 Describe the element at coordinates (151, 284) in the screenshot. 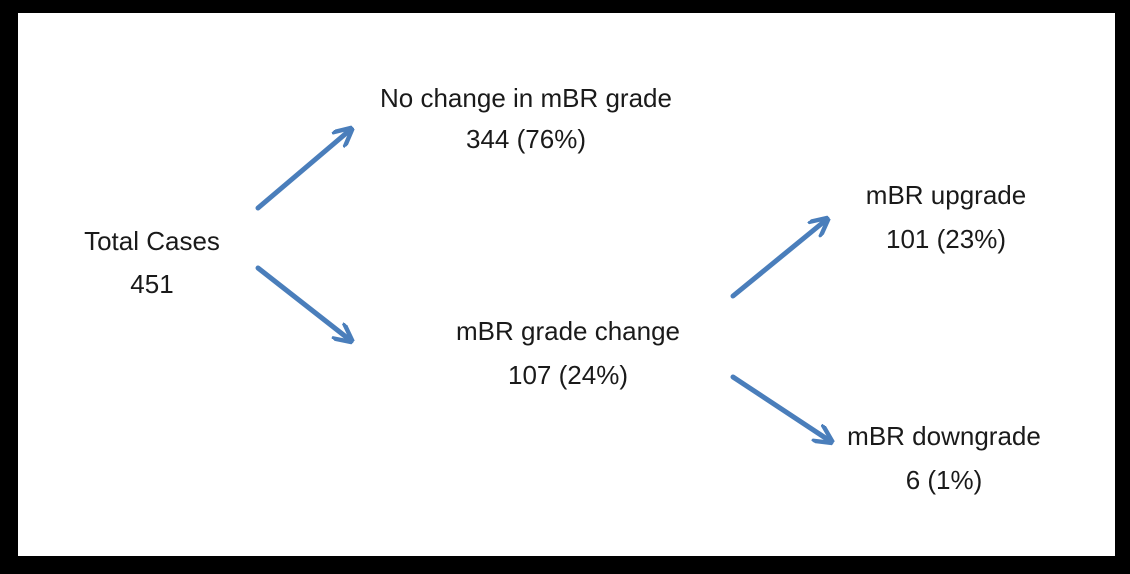

I see `node-value: 451` at that location.